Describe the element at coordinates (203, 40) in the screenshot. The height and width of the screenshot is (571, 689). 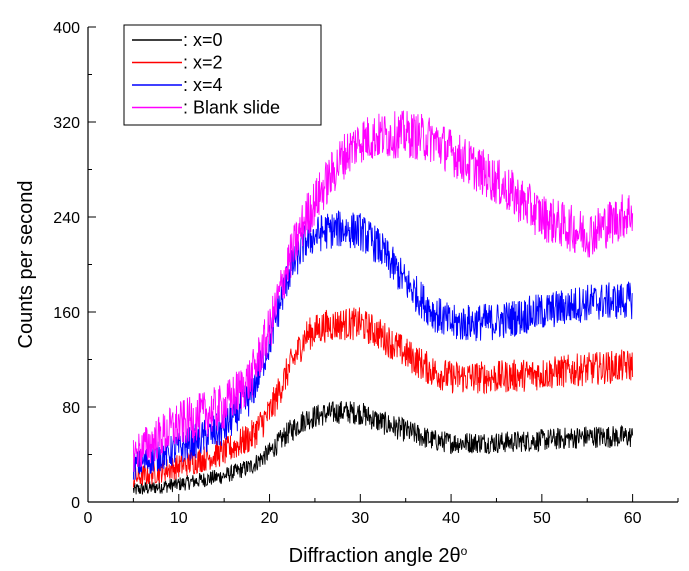
I see `legend-label-0: : x=0` at that location.